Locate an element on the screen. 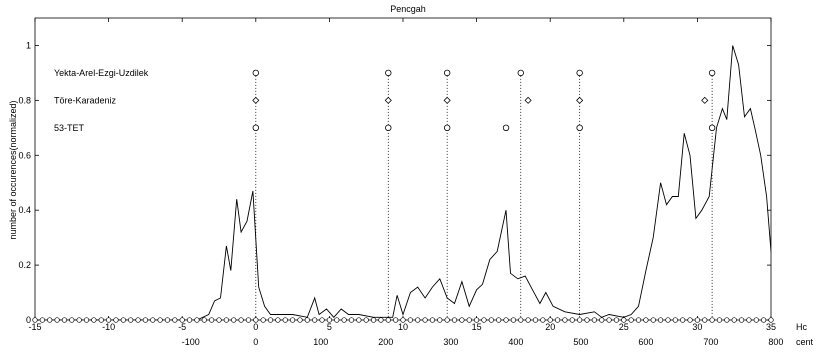 The image size is (817, 356). x-tick-label: 0 is located at coordinates (255, 327).